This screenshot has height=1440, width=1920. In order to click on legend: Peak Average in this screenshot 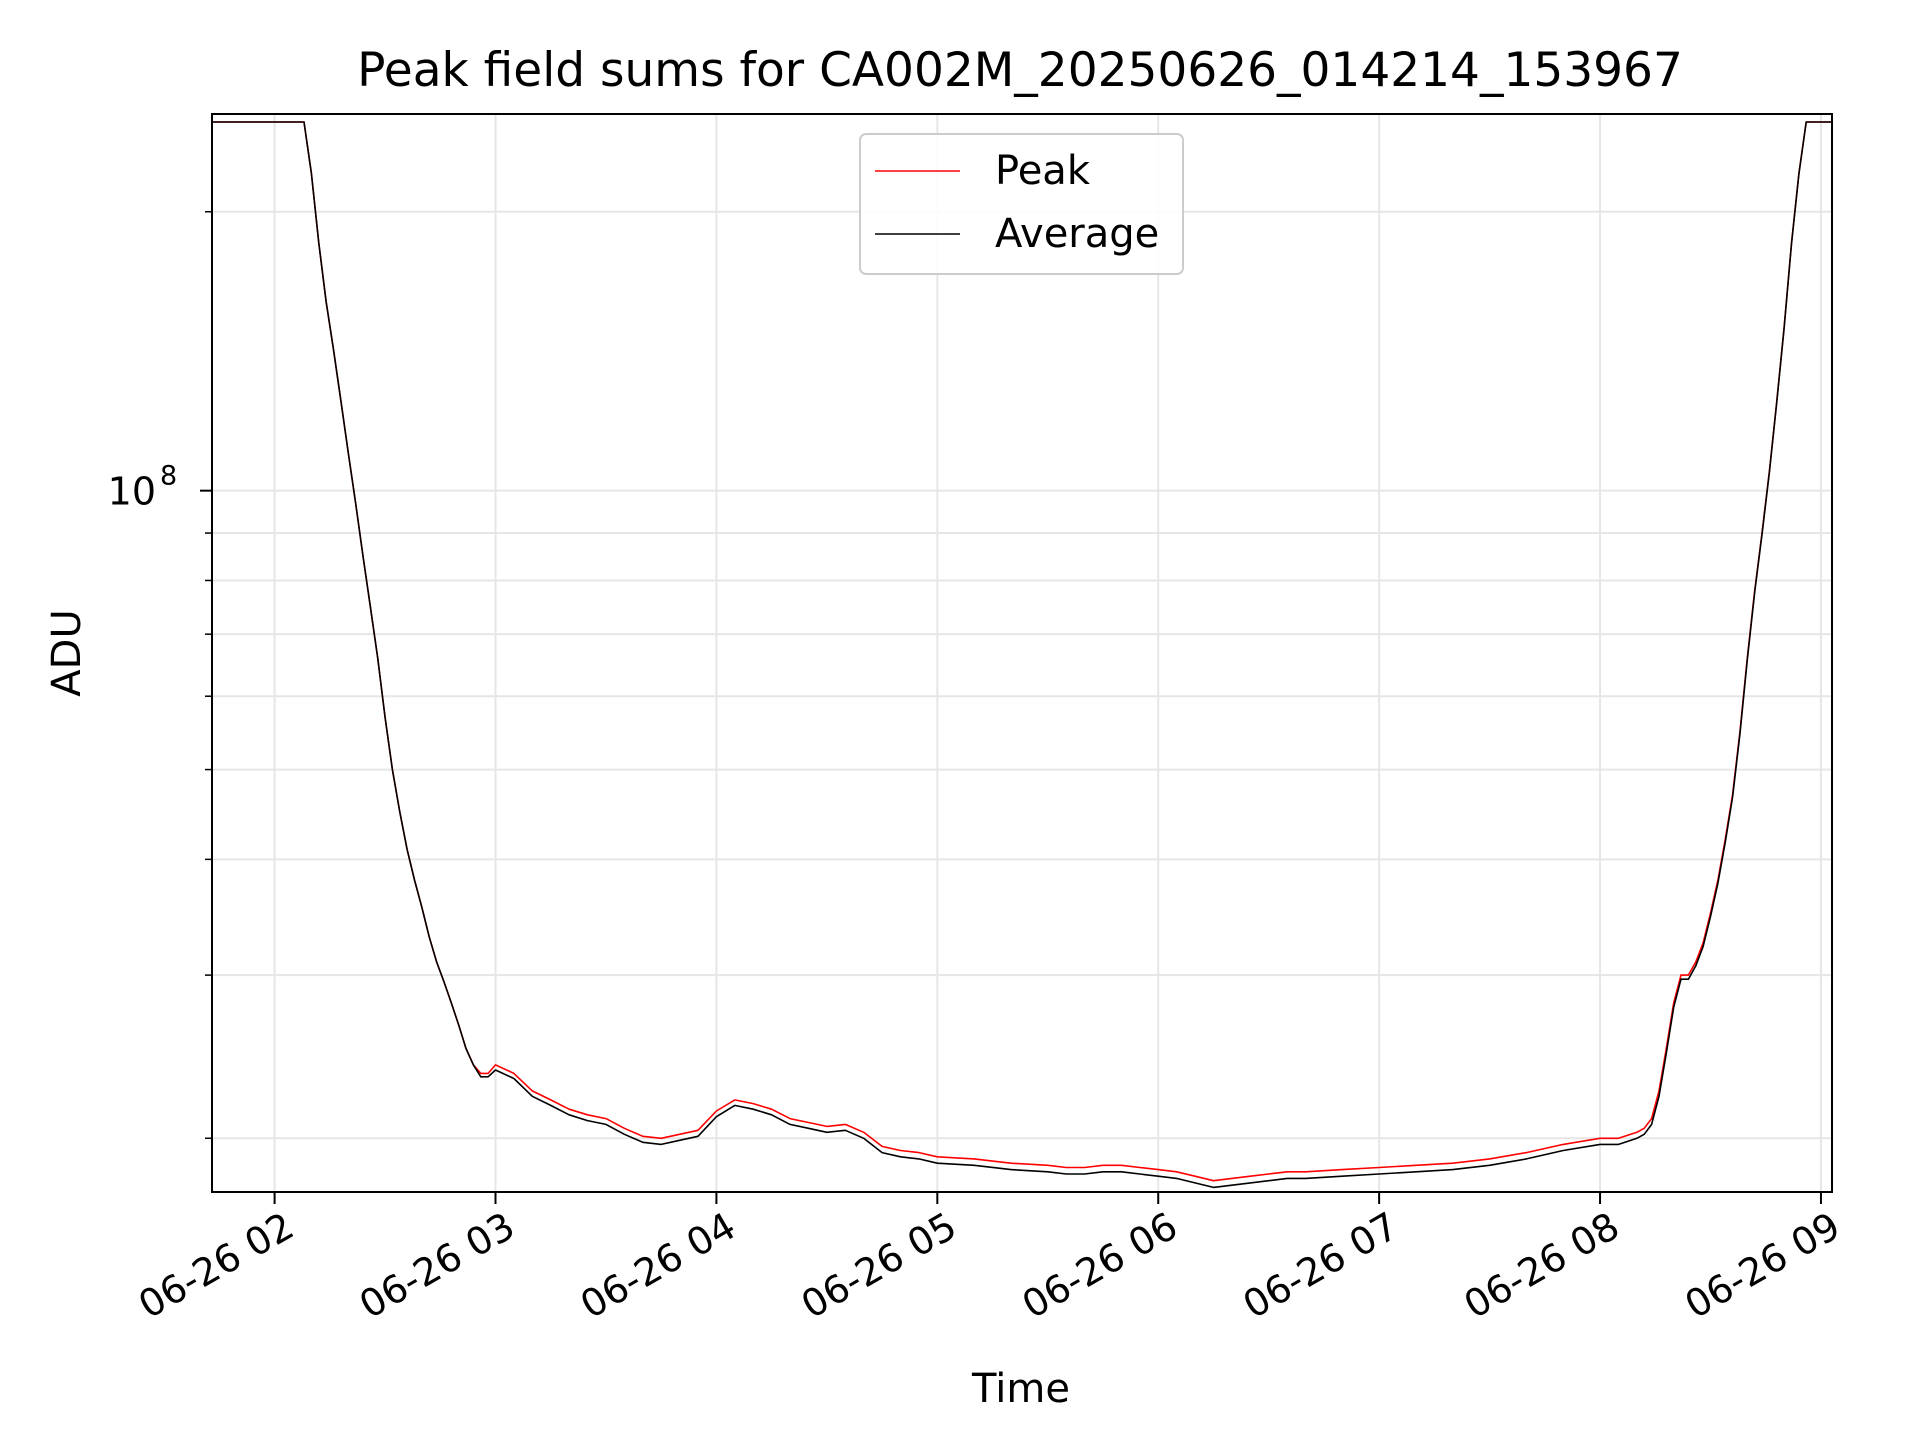, I will do `click(1021, 204)`.